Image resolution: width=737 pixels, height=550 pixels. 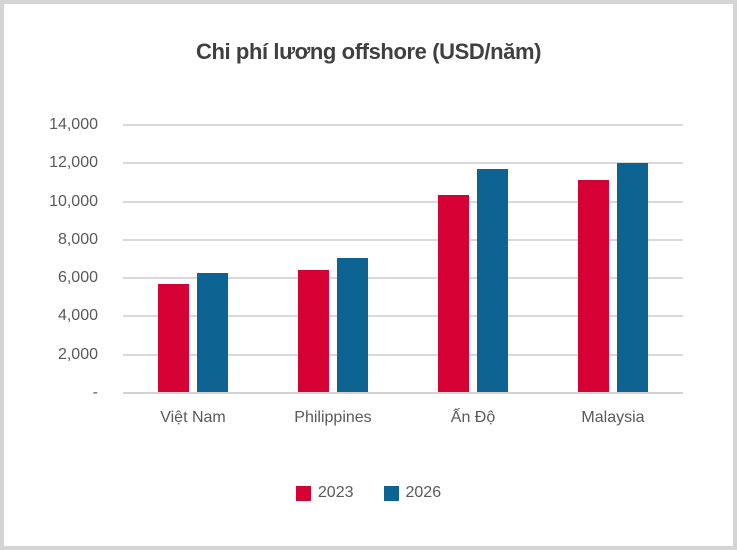 I want to click on y-axis-tick-label: 4,000, so click(x=77, y=316).